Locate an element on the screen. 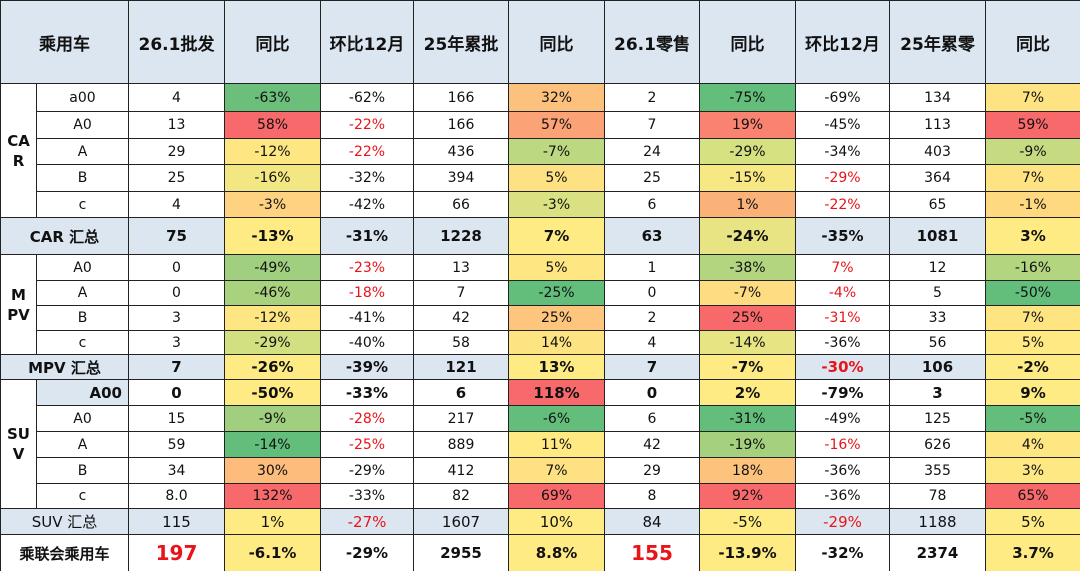  value-cell: 0 is located at coordinates (176, 293).